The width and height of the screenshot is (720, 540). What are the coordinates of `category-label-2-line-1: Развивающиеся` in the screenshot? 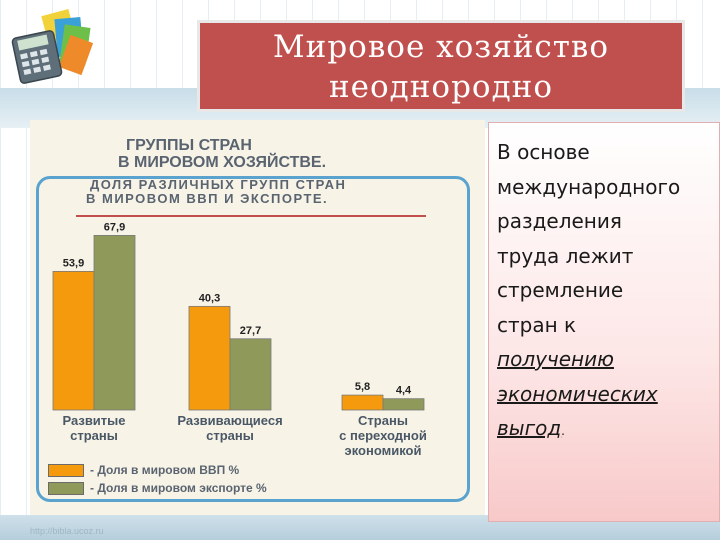 It's located at (229, 420).